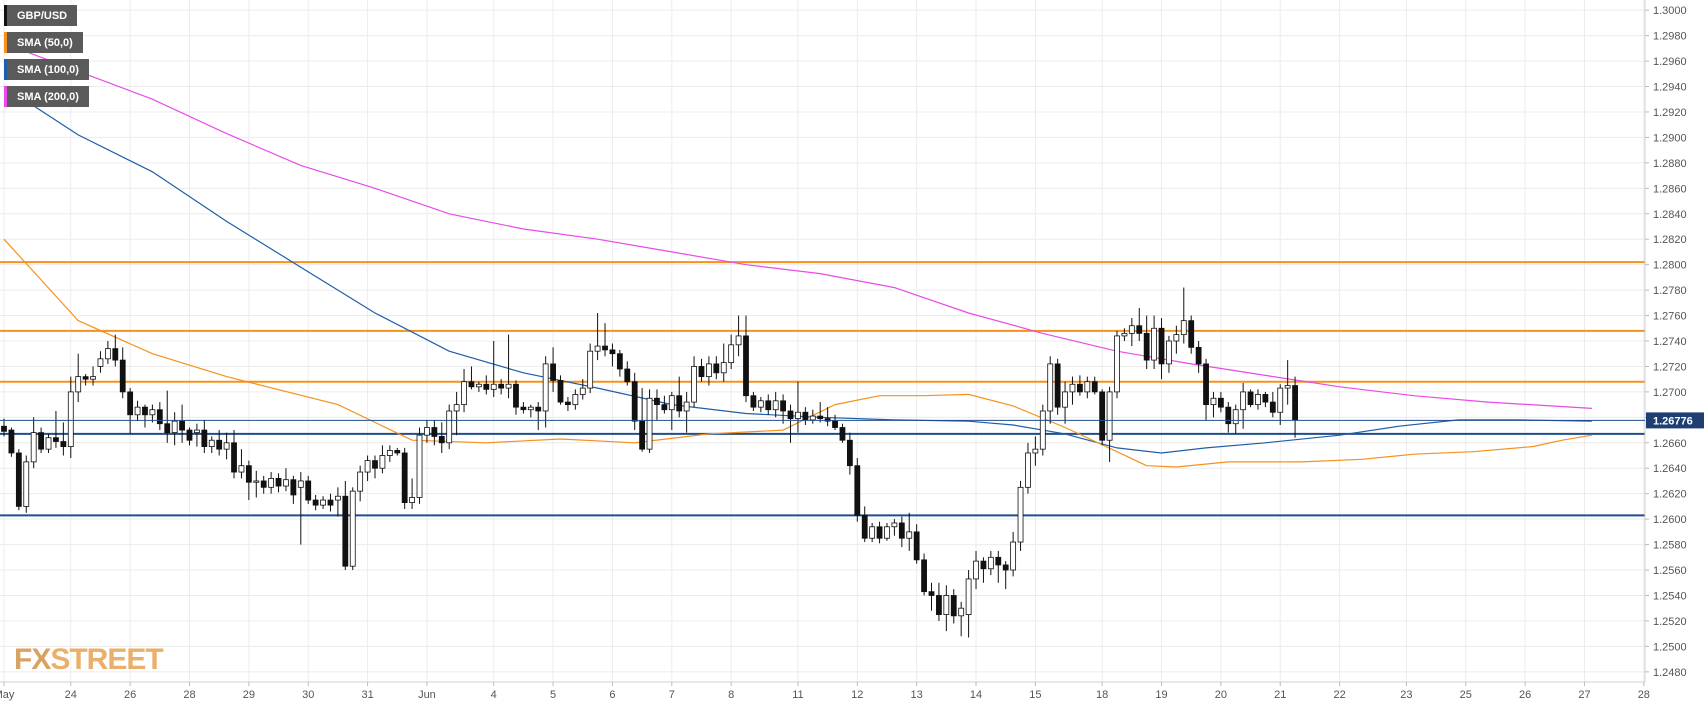 The width and height of the screenshot is (1707, 712). Describe the element at coordinates (367, 695) in the screenshot. I see `x-tick-label: 31` at that location.